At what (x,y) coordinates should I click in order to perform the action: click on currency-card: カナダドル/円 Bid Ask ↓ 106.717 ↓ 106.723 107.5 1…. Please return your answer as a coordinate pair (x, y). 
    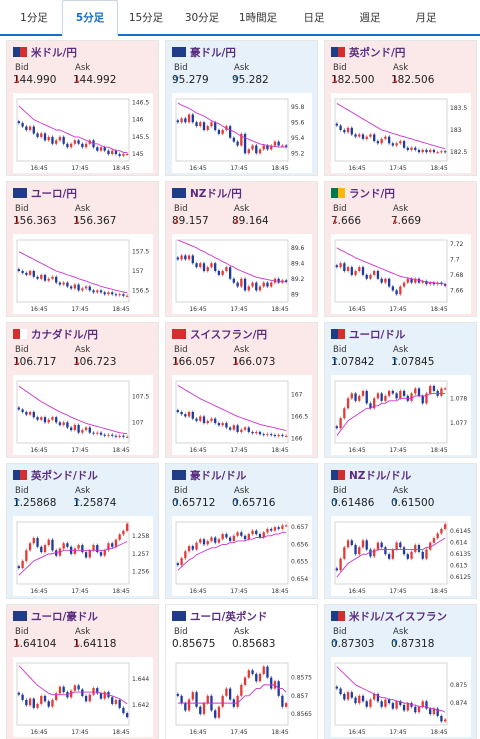
    Looking at the image, I should click on (82, 390).